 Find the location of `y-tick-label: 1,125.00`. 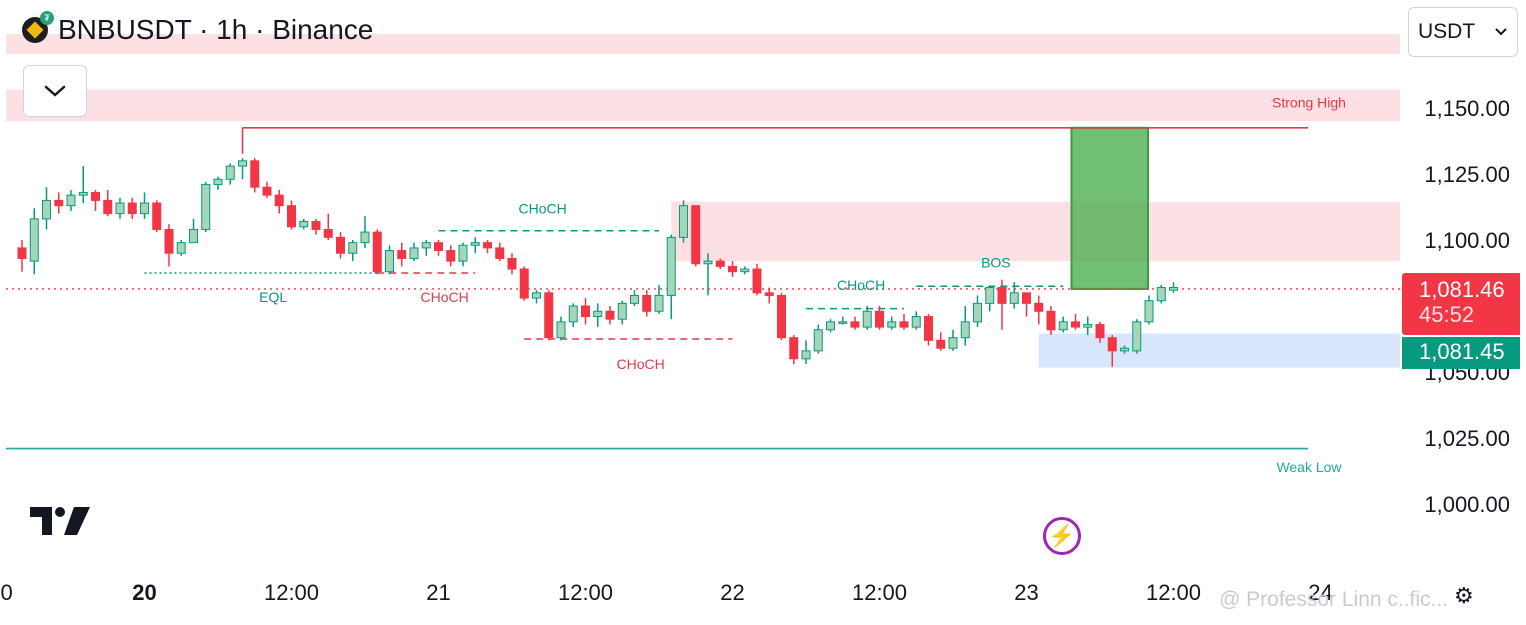

y-tick-label: 1,125.00 is located at coordinates (1467, 174).